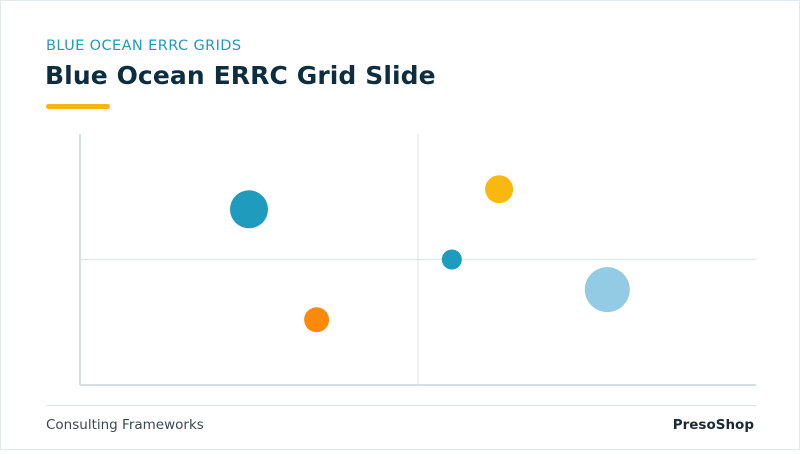 Image resolution: width=800 pixels, height=455 pixels. Describe the element at coordinates (240, 75) in the screenshot. I see `slide-title: Blue Ocean ERRC Grid Slide` at that location.